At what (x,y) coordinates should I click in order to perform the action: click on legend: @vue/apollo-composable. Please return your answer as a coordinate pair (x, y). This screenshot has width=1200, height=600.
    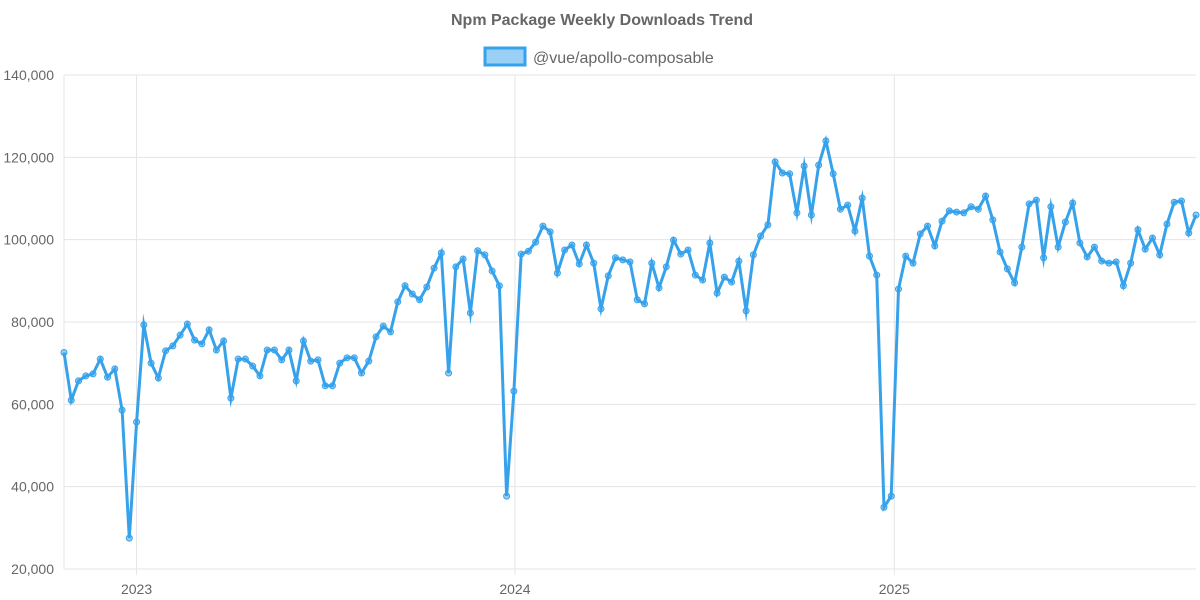
    Looking at the image, I should click on (598, 56).